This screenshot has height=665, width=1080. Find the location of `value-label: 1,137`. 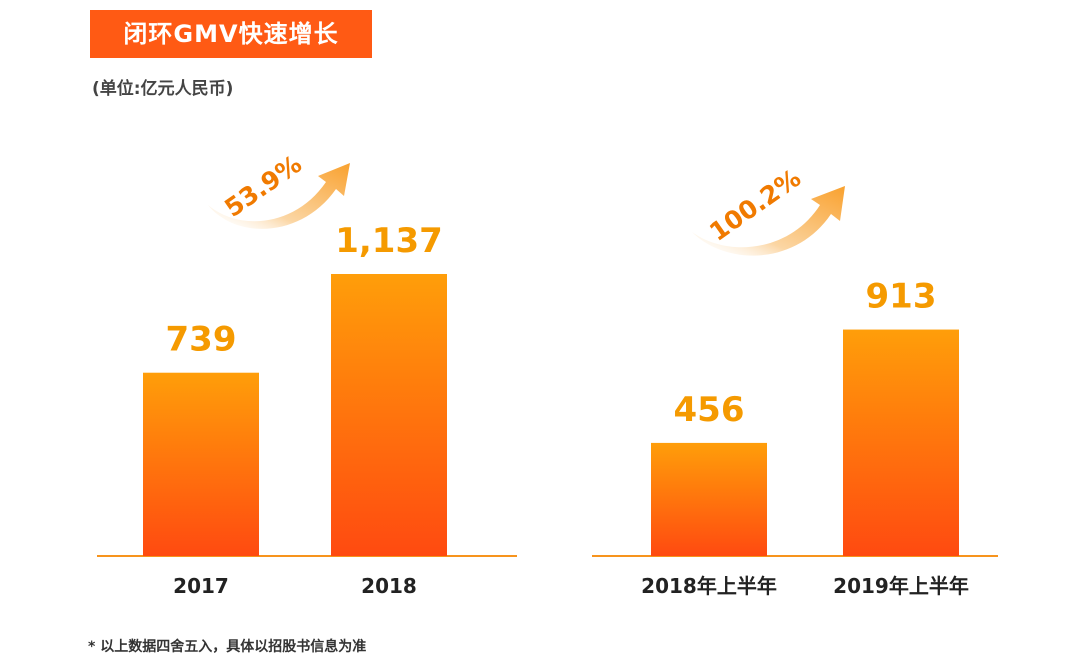

value-label: 1,137 is located at coordinates (389, 241).